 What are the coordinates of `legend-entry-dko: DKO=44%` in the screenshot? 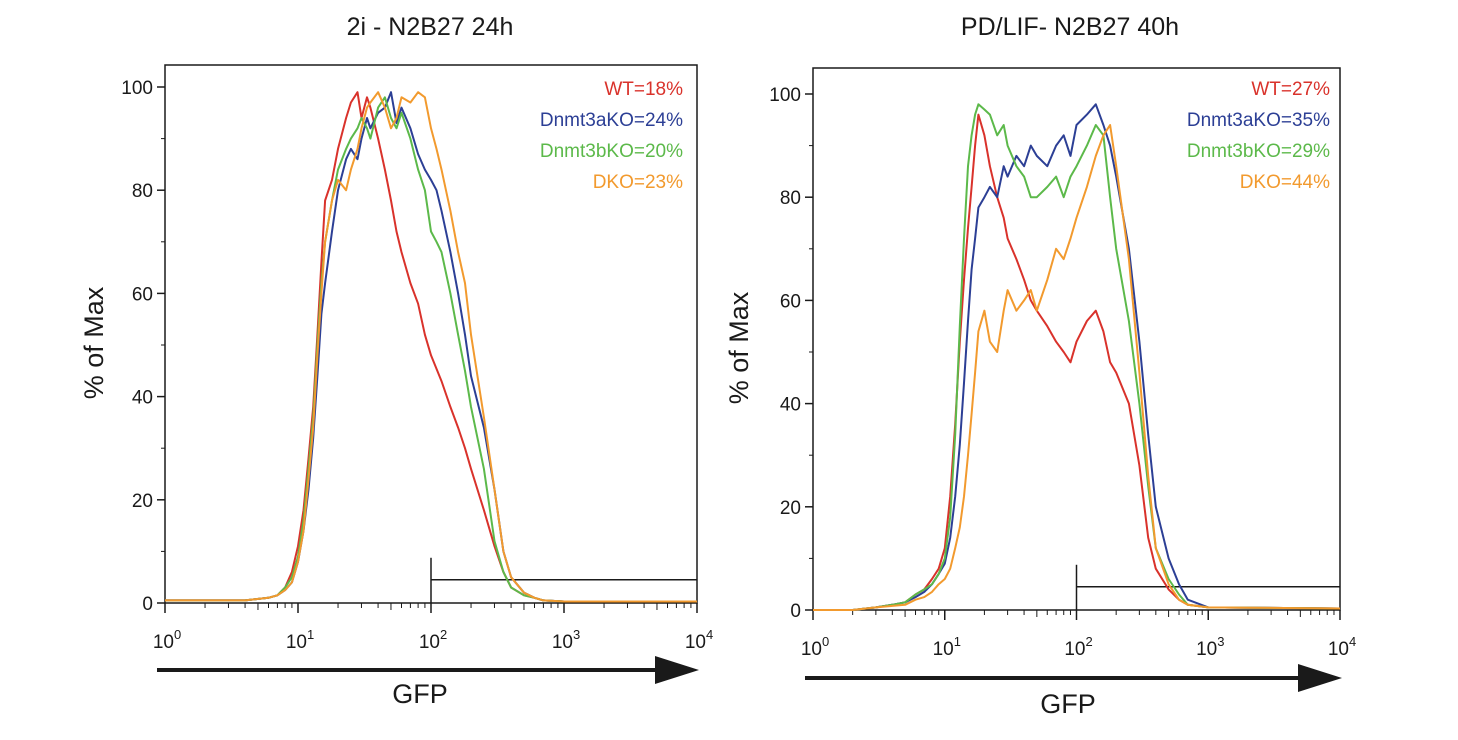 It's located at (1285, 182).